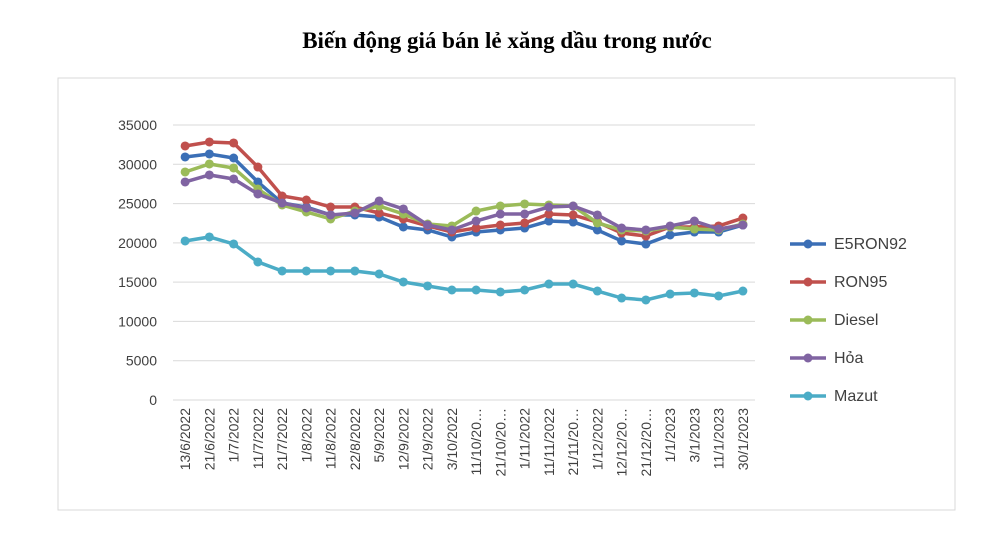 The width and height of the screenshot is (1000, 537). What do you see at coordinates (860, 282) in the screenshot?
I see `legend-label: RON95` at bounding box center [860, 282].